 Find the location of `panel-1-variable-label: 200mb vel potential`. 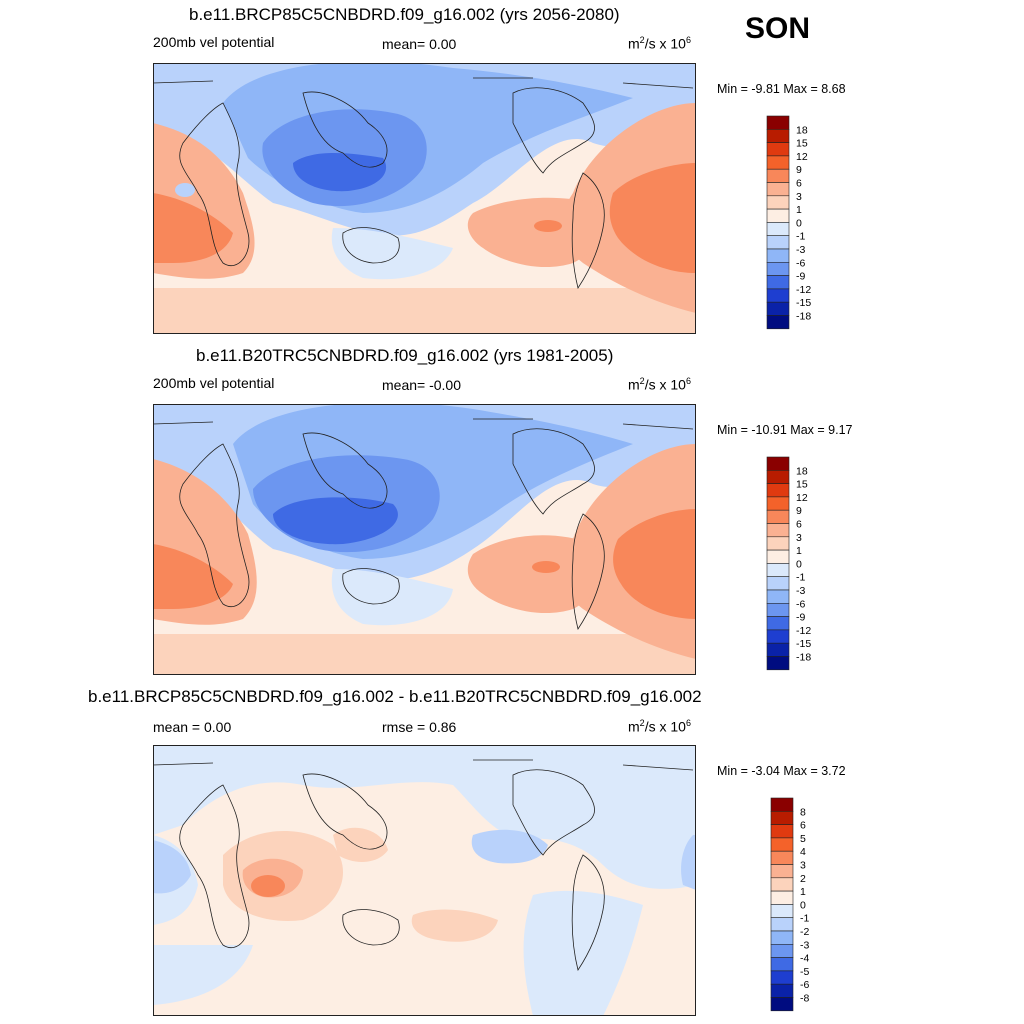

panel-1-variable-label: 200mb vel potential is located at coordinates (214, 42).